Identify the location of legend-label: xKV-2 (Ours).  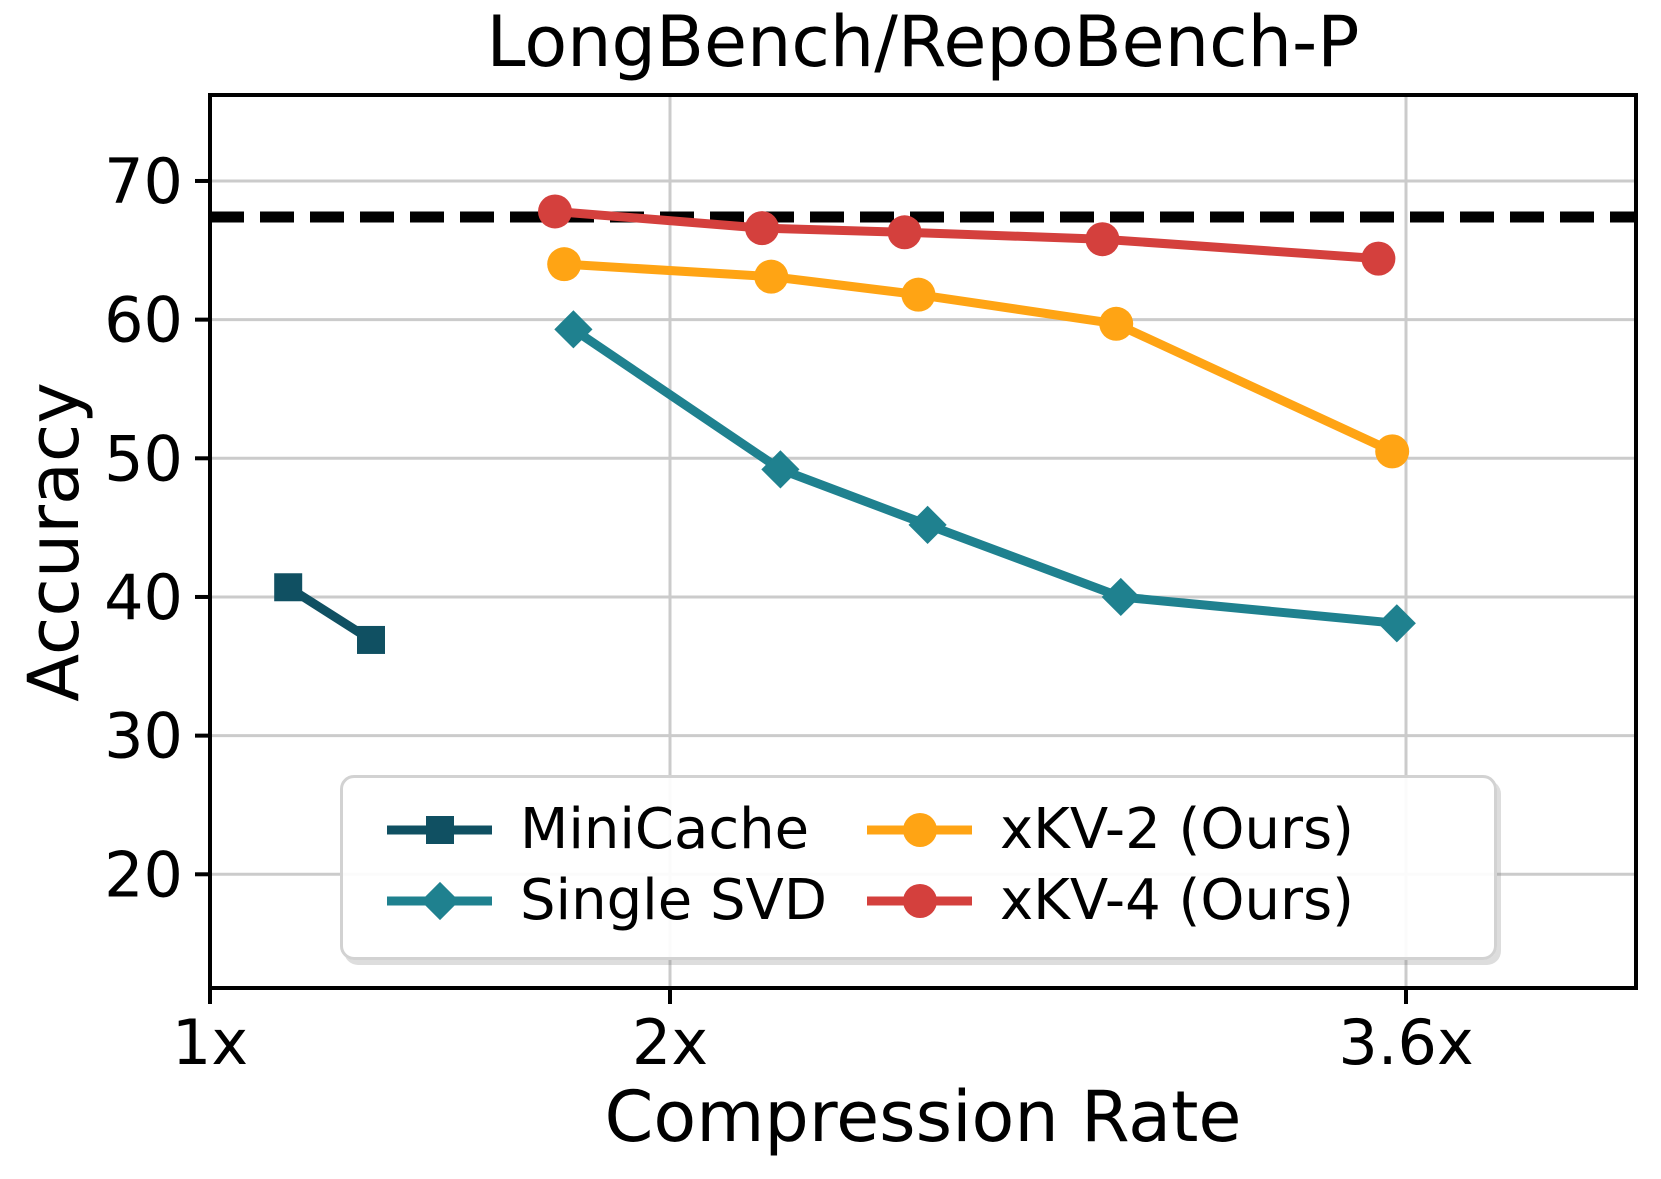
(1177, 829).